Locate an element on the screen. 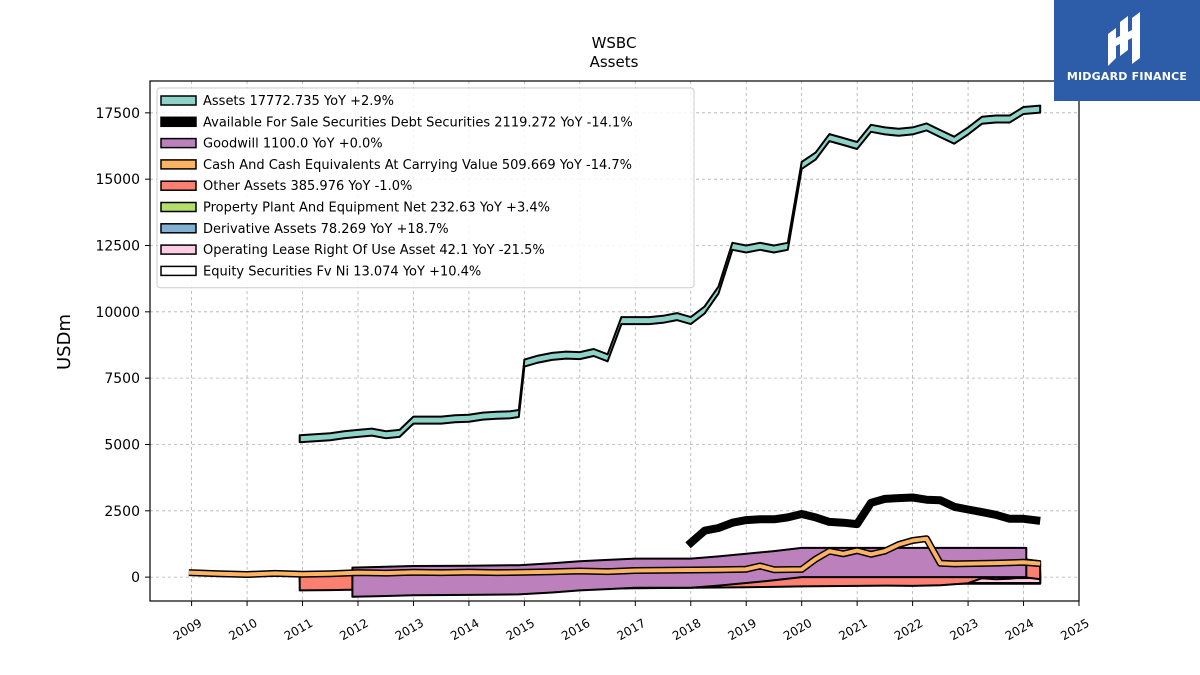 Image resolution: width=1200 pixels, height=675 pixels. x-tick-label: 2023 is located at coordinates (963, 629).